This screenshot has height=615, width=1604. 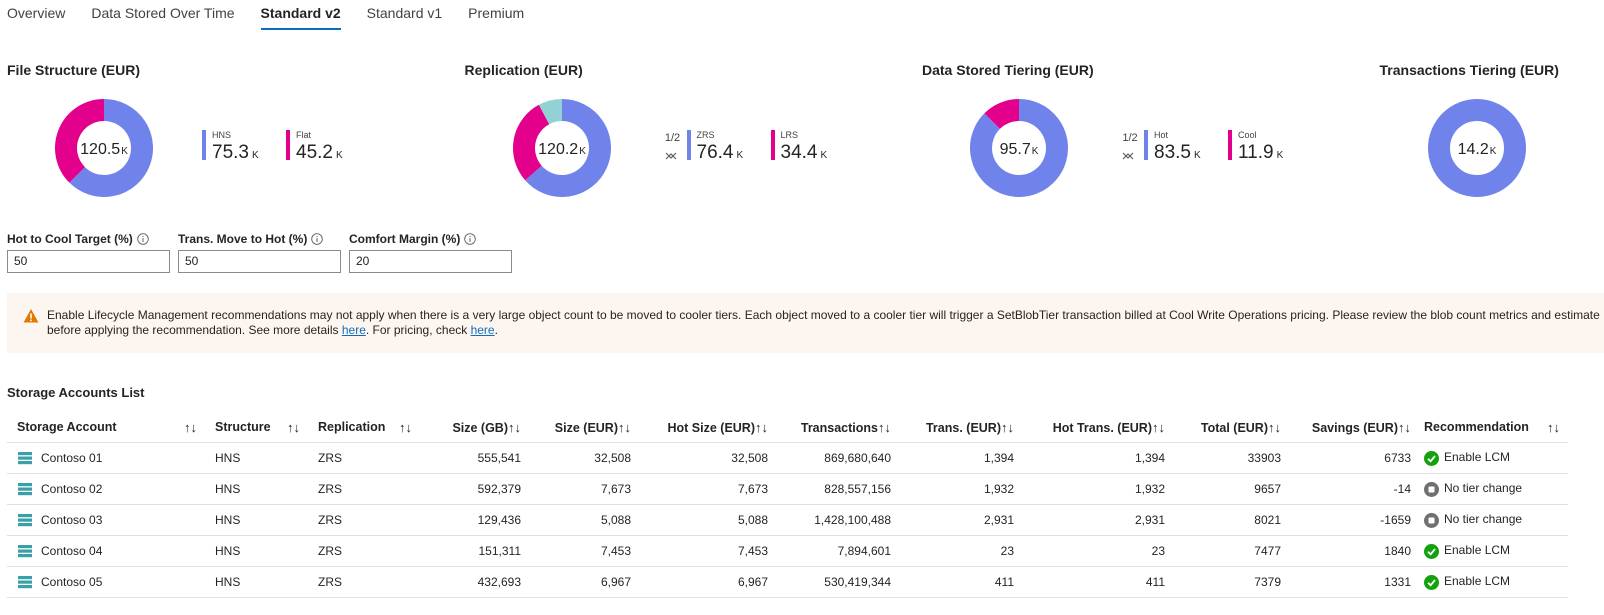 I want to click on column-header: Hot Size (EUR)↑↓, so click(x=702, y=427).